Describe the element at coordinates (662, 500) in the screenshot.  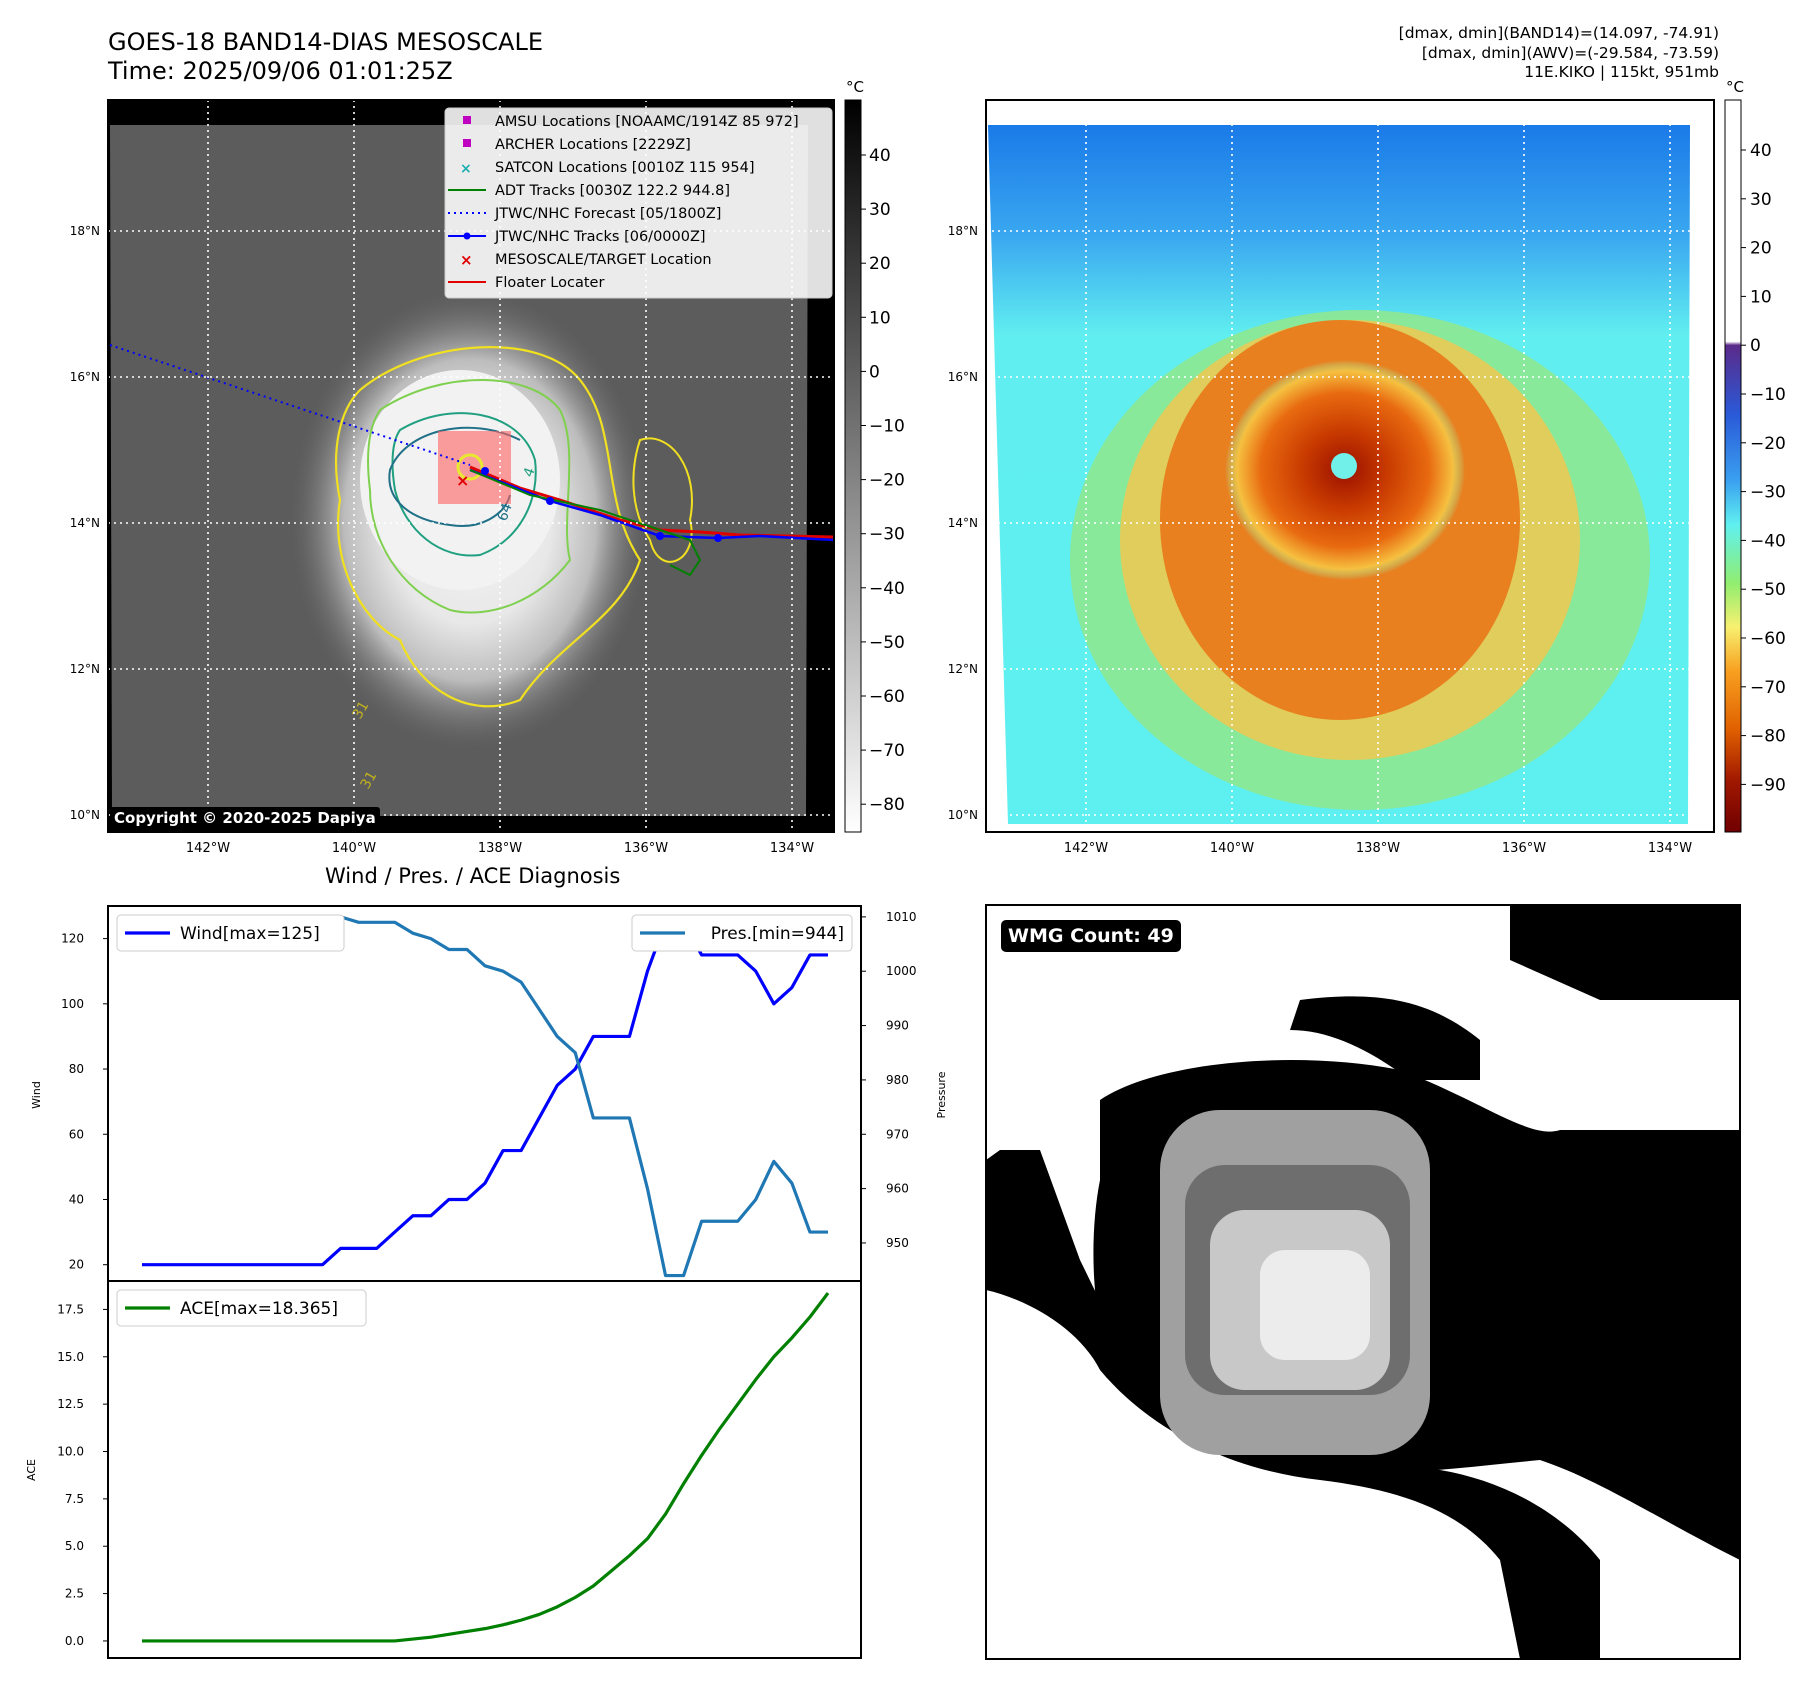
I see `ir-contour-outer-band` at that location.